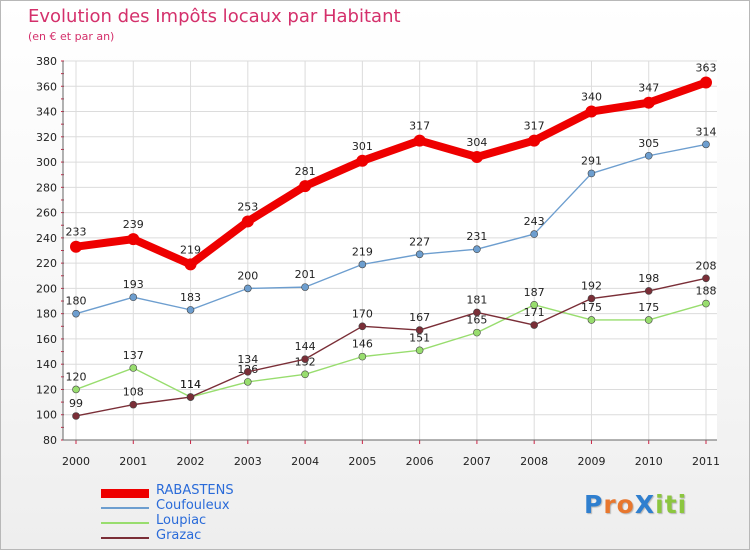 This screenshot has height=551, width=750. What do you see at coordinates (649, 461) in the screenshot?
I see `x-tick-label: 2010` at bounding box center [649, 461].